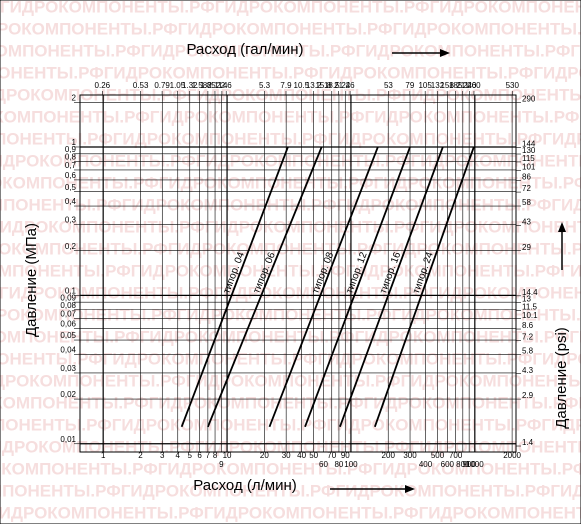 The height and width of the screenshot is (524, 581). What do you see at coordinates (345, 85) in the screenshot?
I see `x2-tick-label: 24` at bounding box center [345, 85].